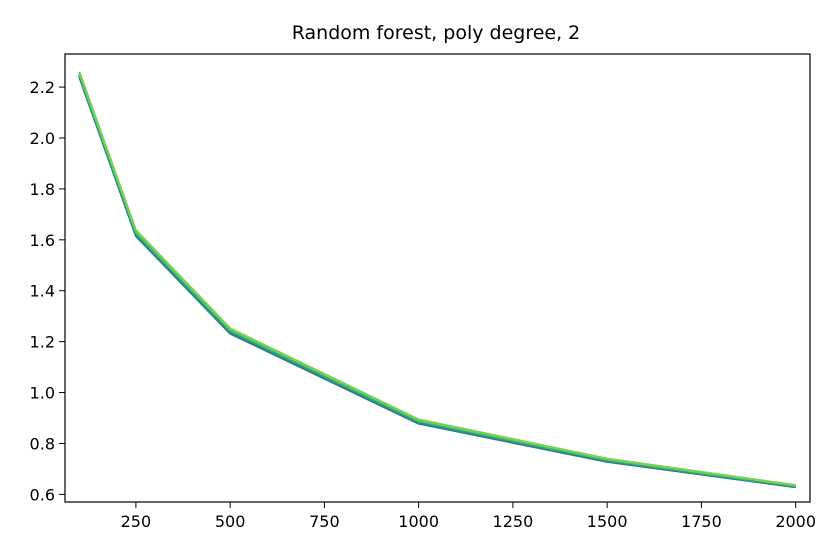 This screenshot has width=830, height=554. What do you see at coordinates (436, 33) in the screenshot?
I see `chart-title: Random forest, poly degree, 2` at bounding box center [436, 33].